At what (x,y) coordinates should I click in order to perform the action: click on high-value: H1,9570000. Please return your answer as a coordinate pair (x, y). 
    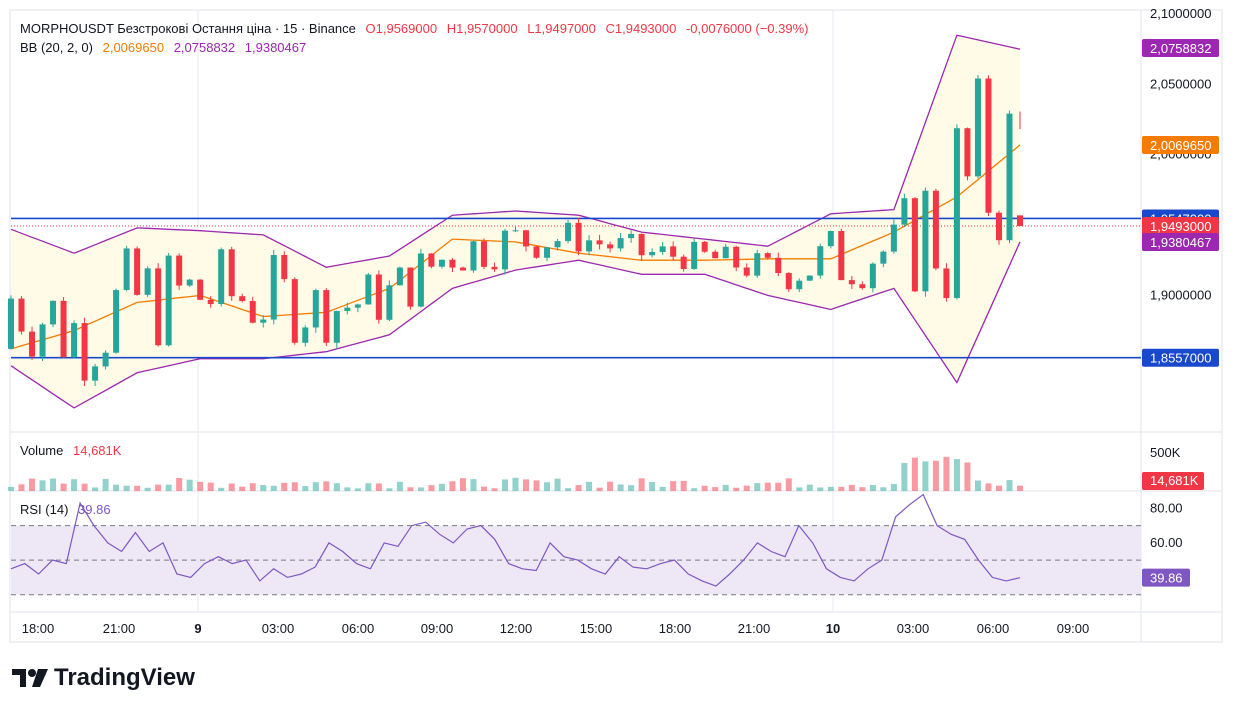
    Looking at the image, I should click on (482, 28).